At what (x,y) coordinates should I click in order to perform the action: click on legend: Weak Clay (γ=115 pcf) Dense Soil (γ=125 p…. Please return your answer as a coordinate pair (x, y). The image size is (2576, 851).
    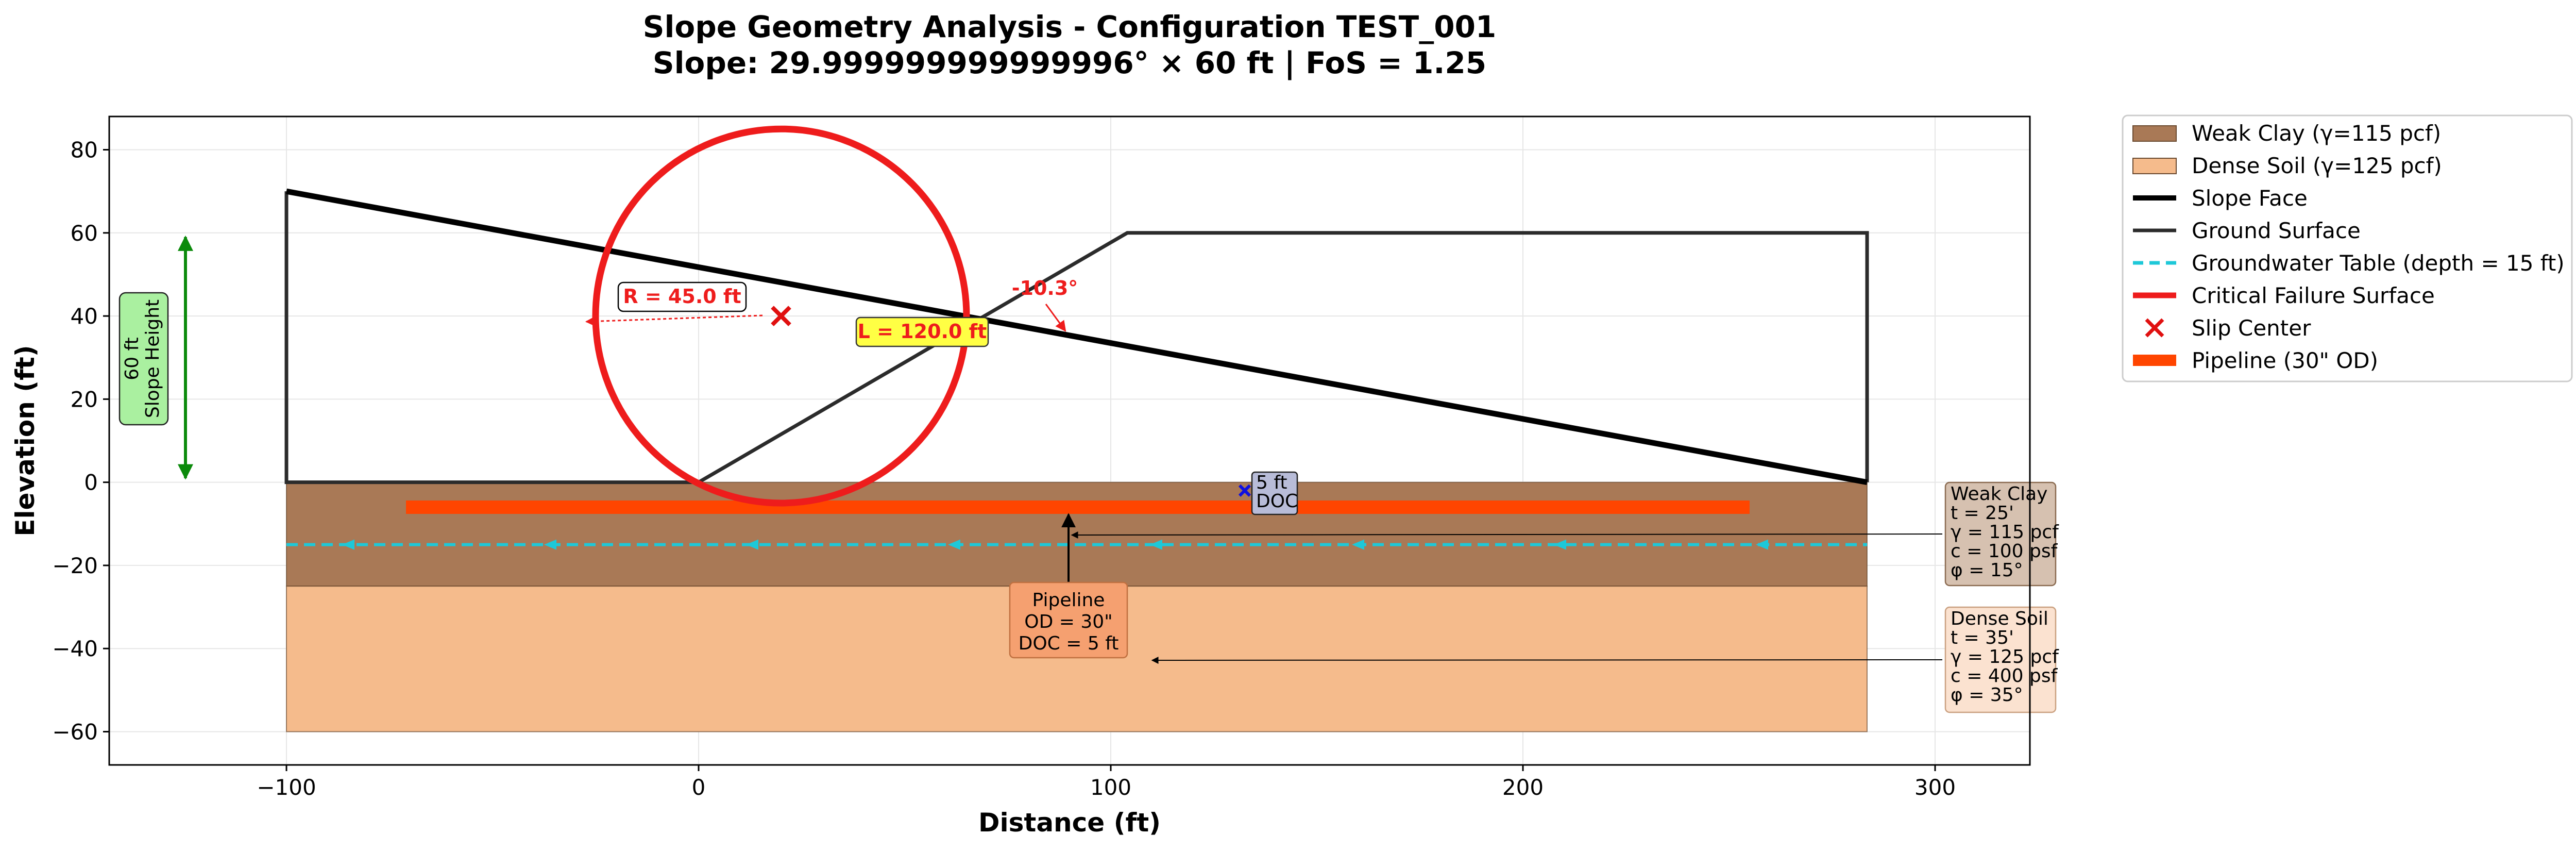
    Looking at the image, I should click on (2347, 248).